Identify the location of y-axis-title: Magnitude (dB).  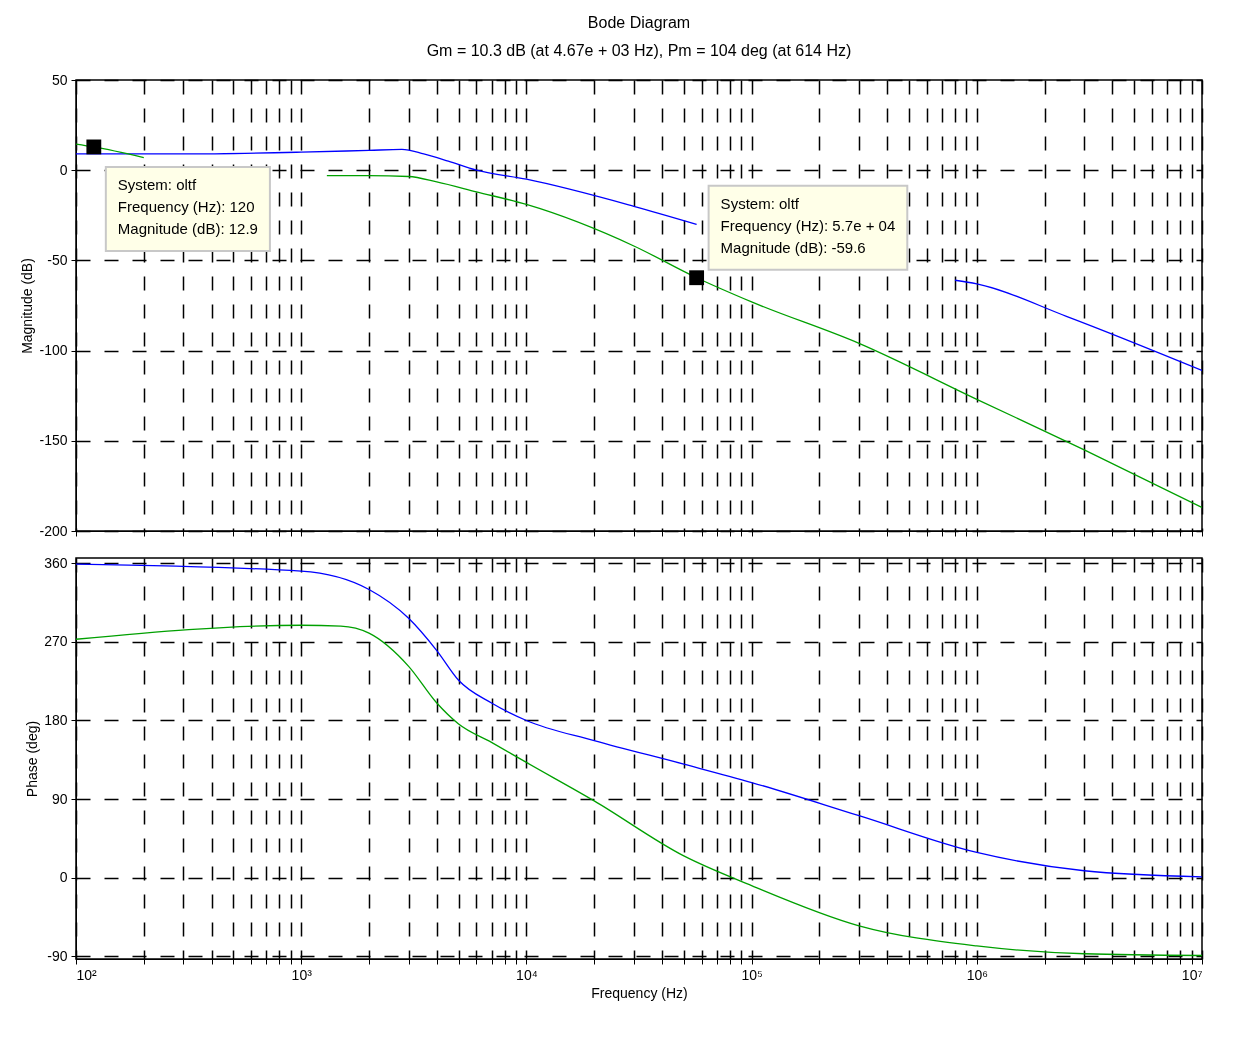
(27, 306).